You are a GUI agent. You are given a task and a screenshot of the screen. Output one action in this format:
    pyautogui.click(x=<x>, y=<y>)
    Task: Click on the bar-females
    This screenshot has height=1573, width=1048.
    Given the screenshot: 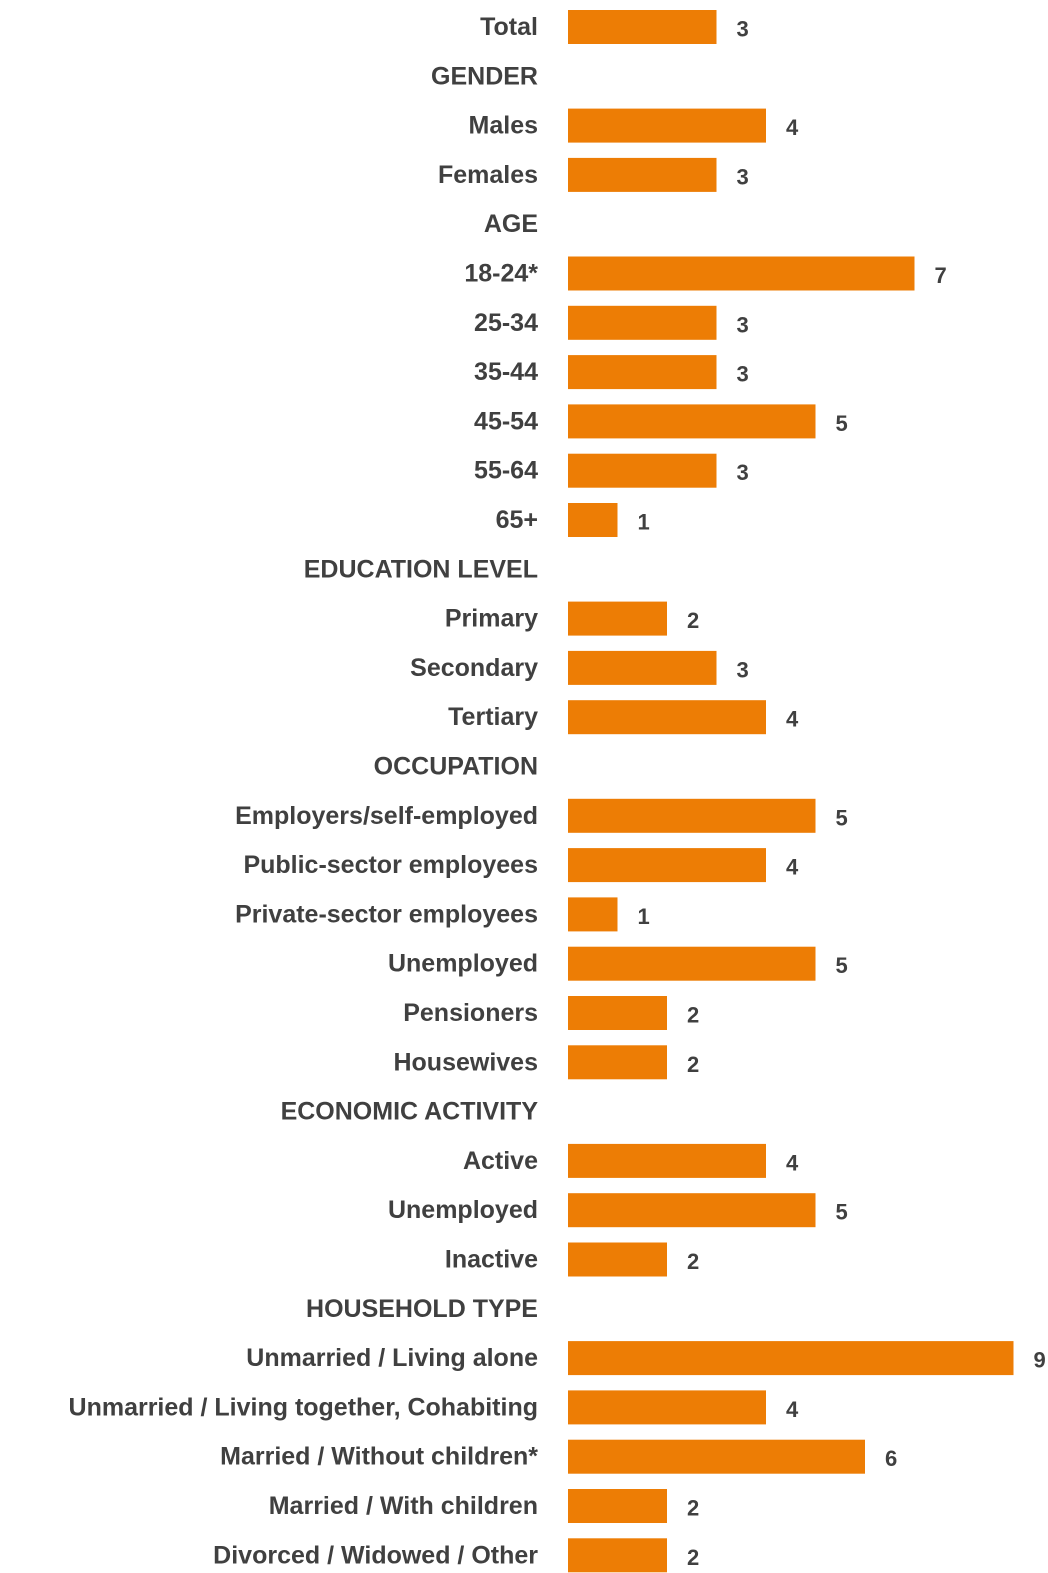 What is the action you would take?
    pyautogui.click(x=642, y=174)
    